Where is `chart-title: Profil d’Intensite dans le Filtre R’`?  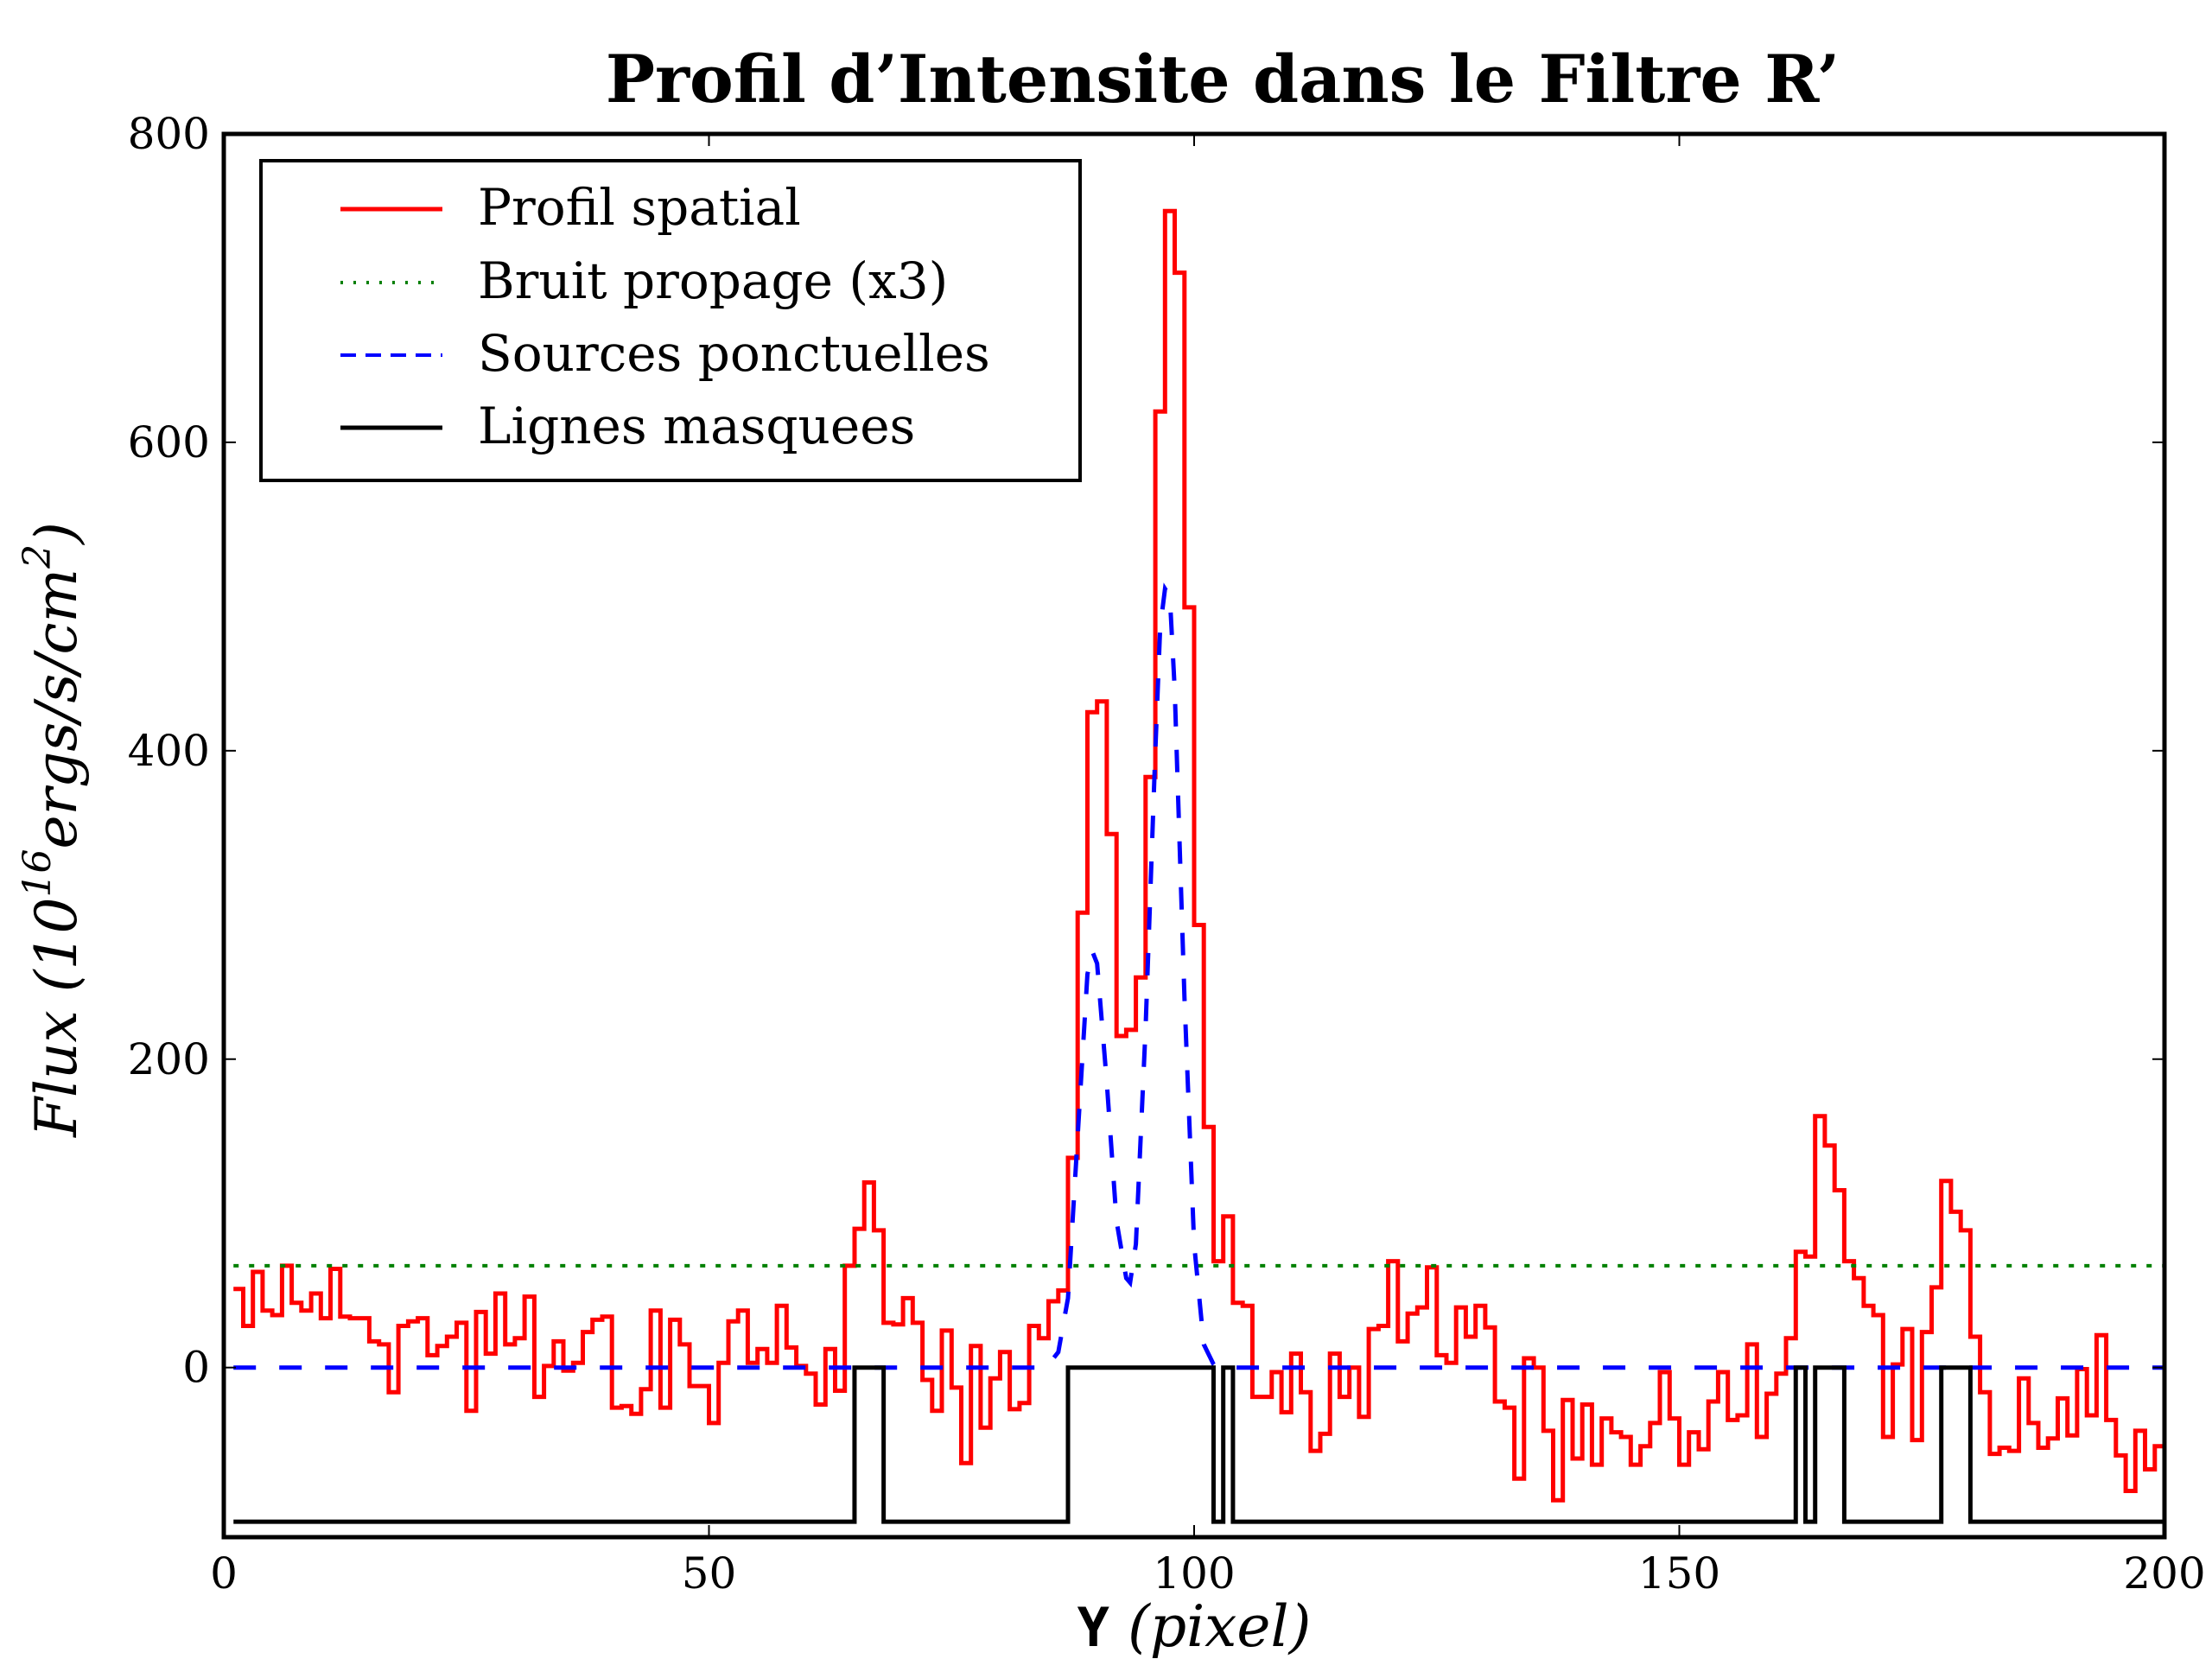
chart-title: Profil d’Intensite dans le Filtre R’ is located at coordinates (1223, 79).